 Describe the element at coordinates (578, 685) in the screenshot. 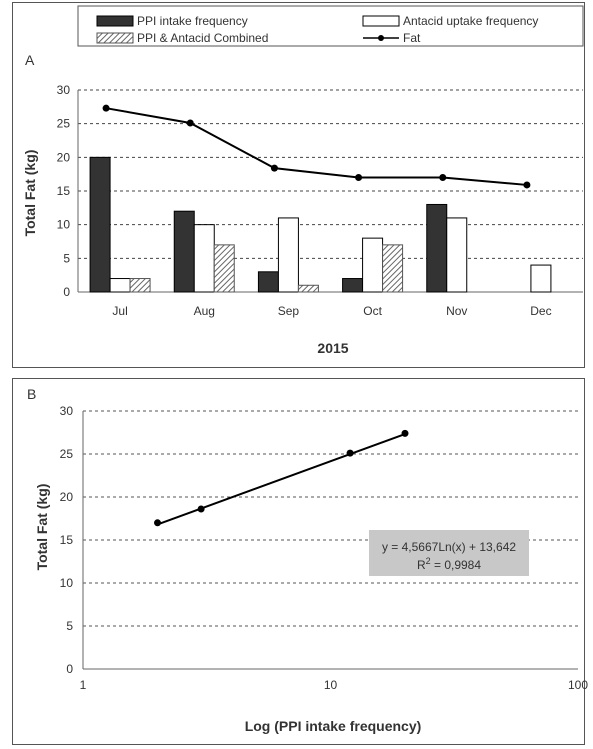

I see `x-tick-label: 100` at that location.